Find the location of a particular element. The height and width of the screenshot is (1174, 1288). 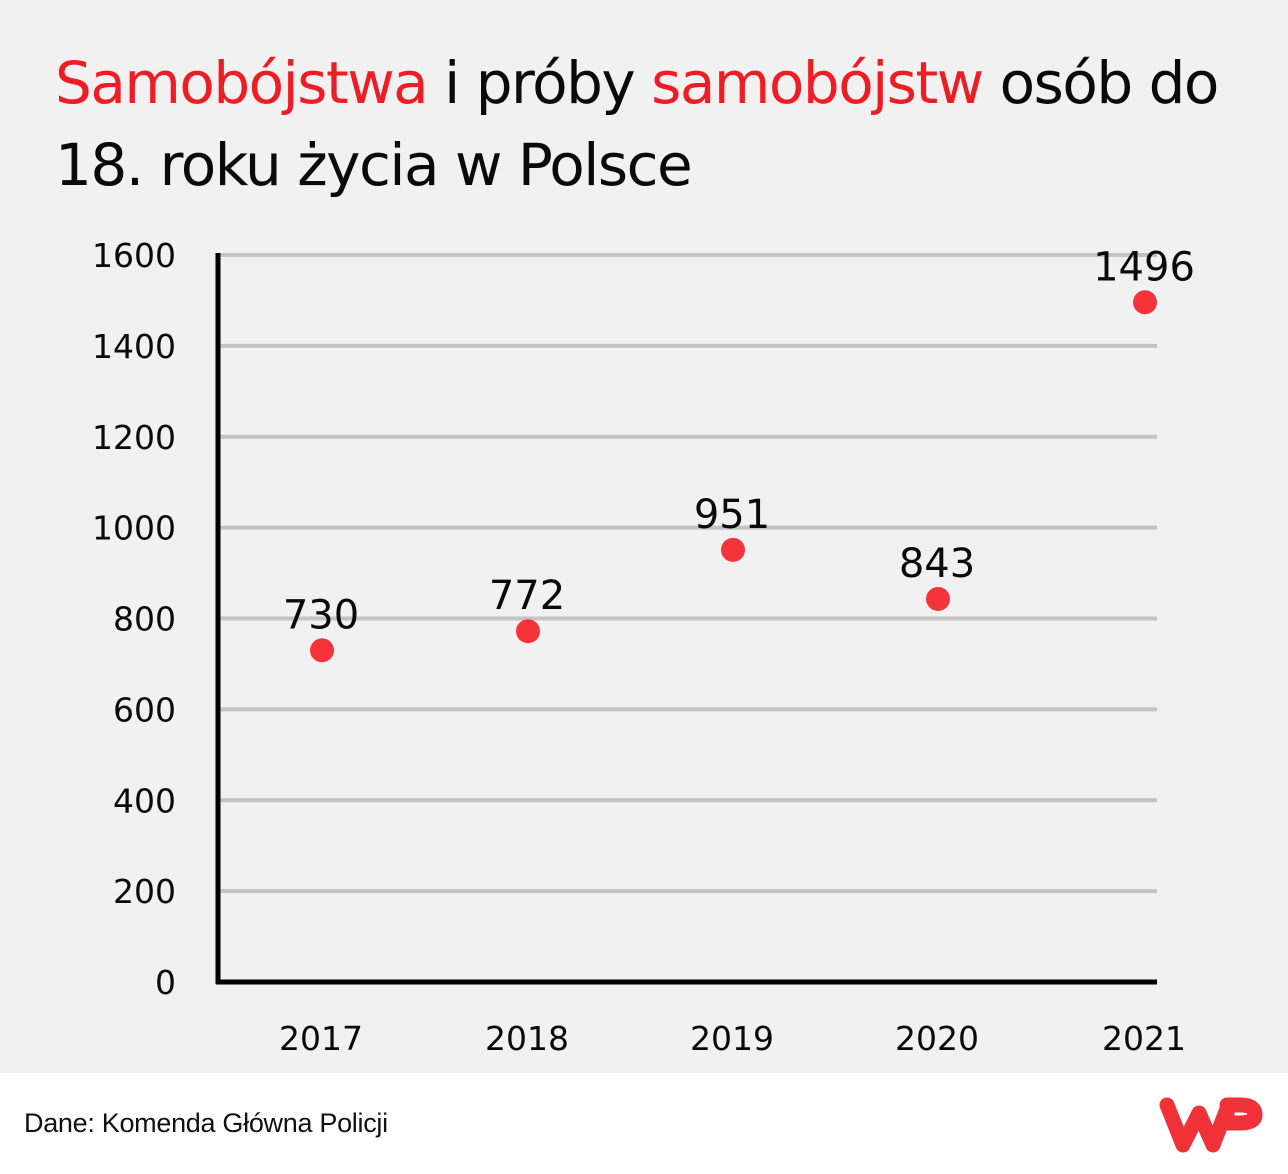

title-part: osób do 18. roku życia w Polsce is located at coordinates (637, 124).